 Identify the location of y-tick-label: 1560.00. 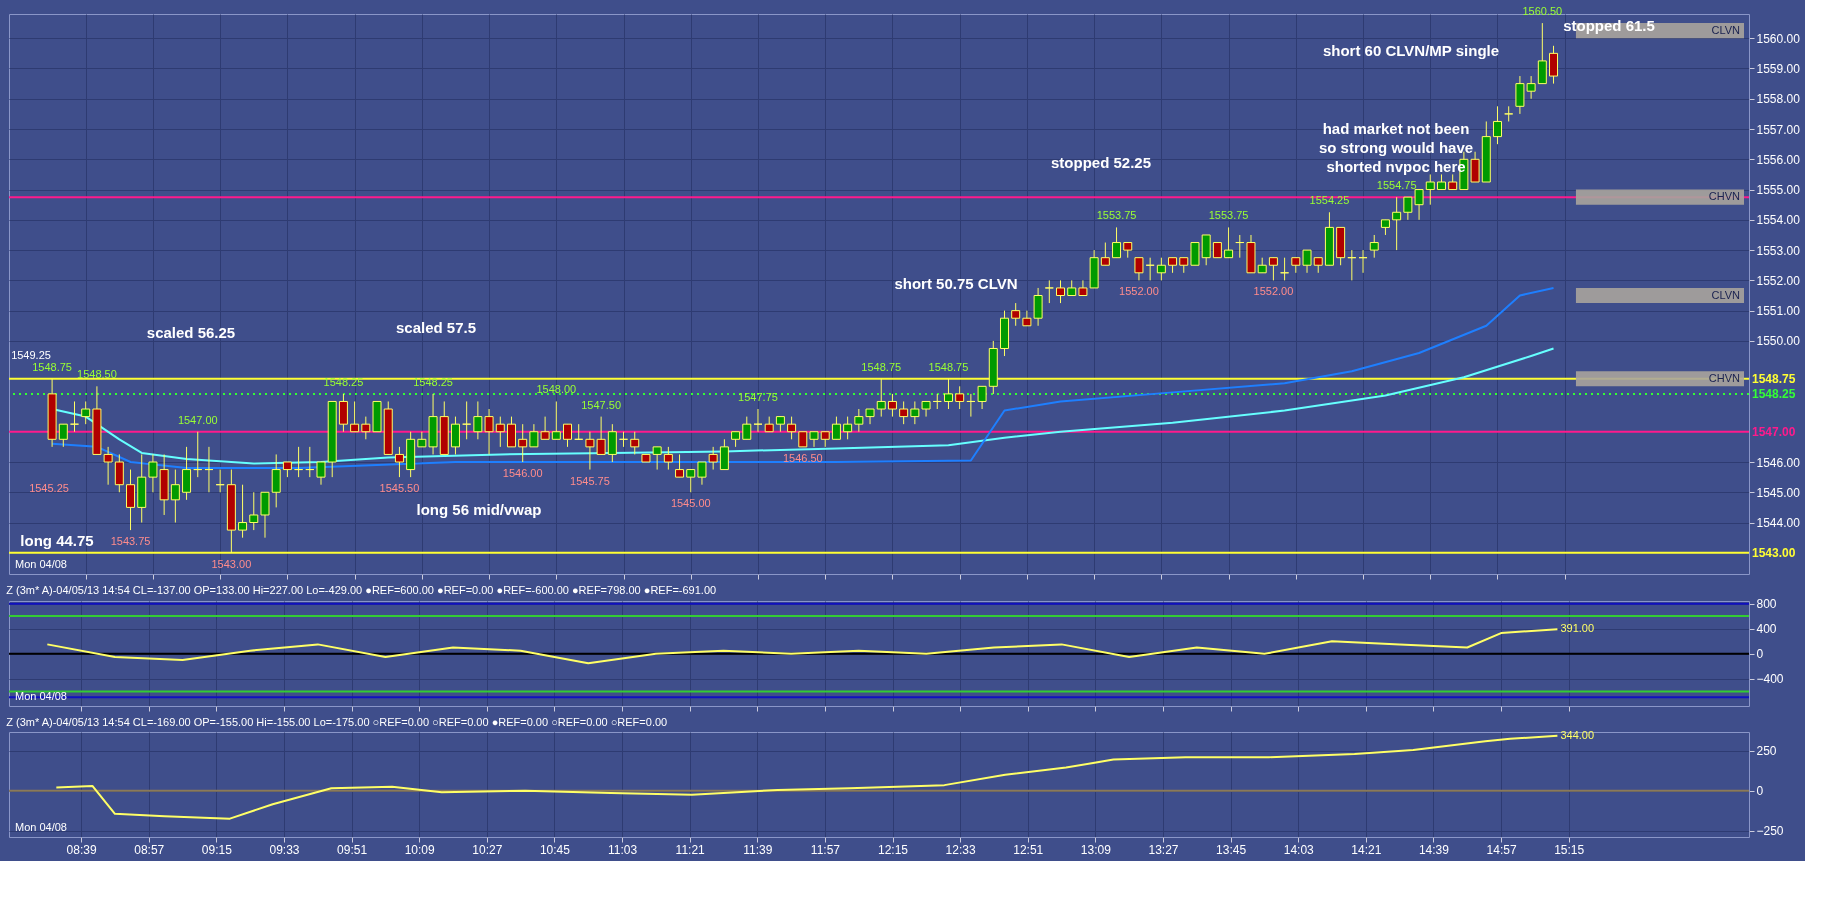
(1778, 38).